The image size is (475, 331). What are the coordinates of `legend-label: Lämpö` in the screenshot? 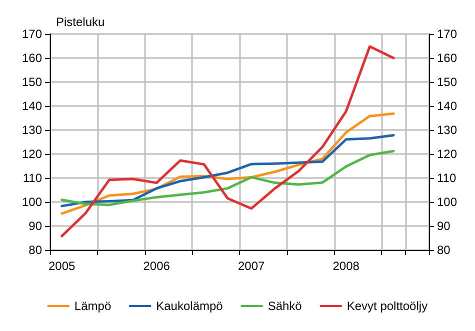 It's located at (93, 306).